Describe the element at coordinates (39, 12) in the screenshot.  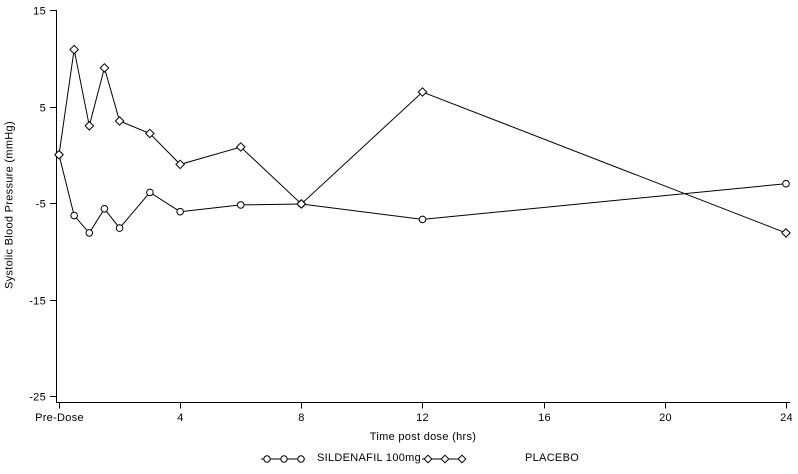
I see `y-tick-label: 15` at that location.